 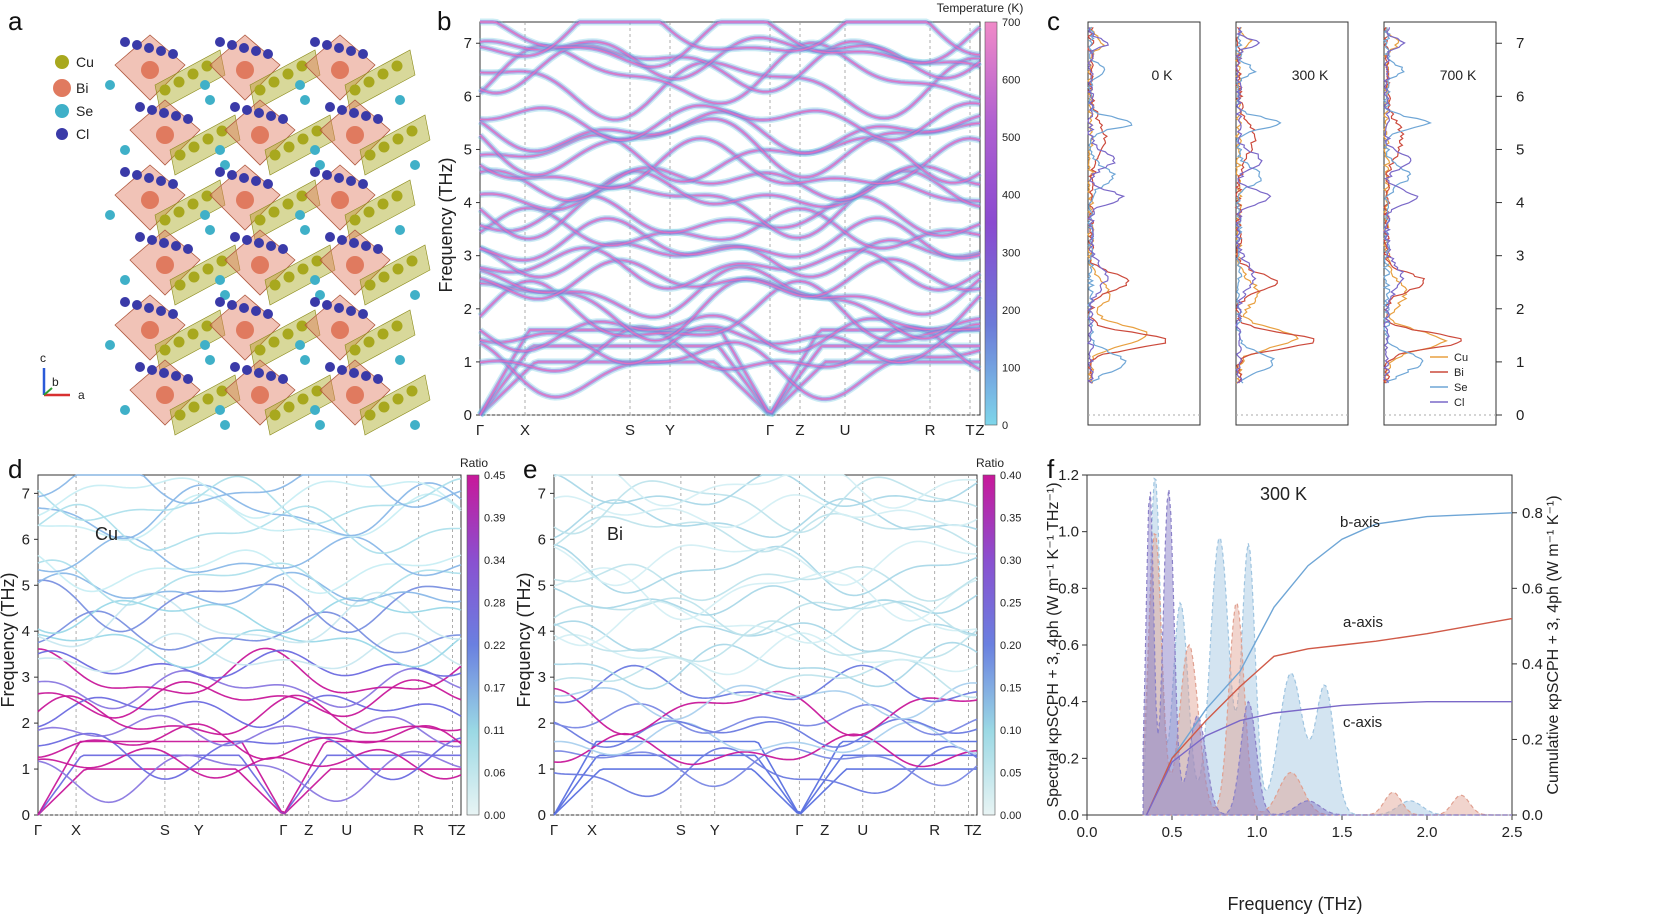 What do you see at coordinates (1010, 731) in the screenshot?
I see `colorbar-tick: 0.10` at bounding box center [1010, 731].